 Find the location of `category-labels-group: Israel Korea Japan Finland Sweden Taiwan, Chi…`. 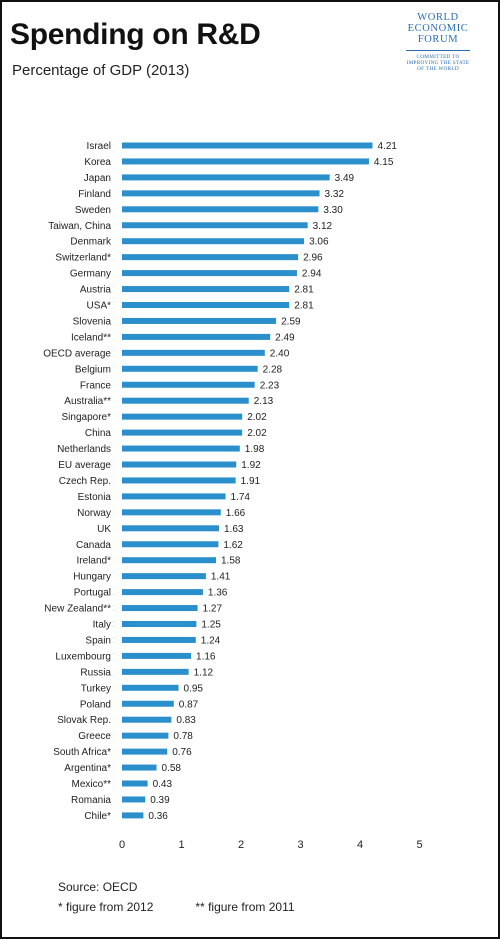

category-labels-group: Israel Korea Japan Finland Sweden Taiwan, Chi… is located at coordinates (77, 481).